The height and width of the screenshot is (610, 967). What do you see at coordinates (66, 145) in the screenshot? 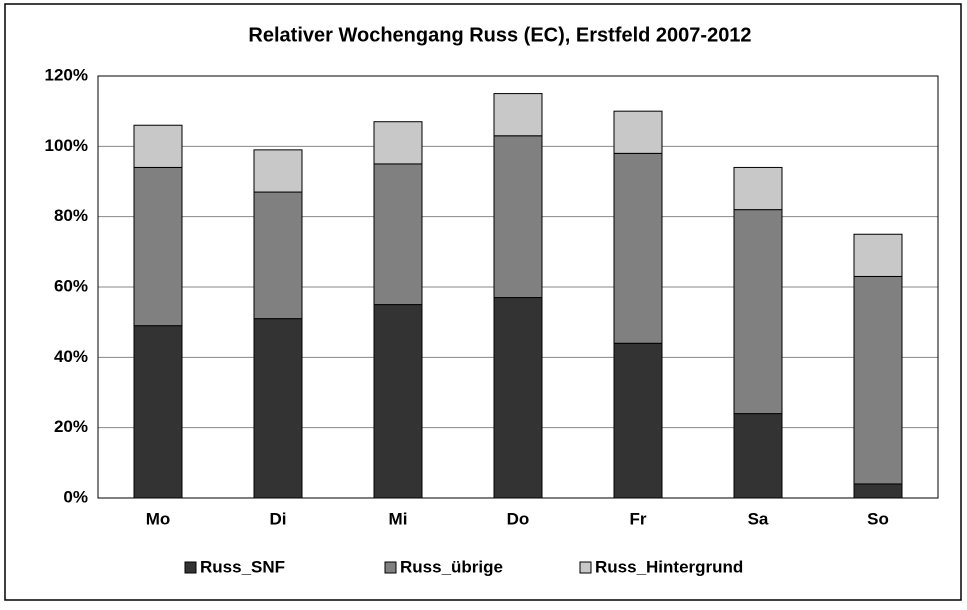
I see `y-tick-label: 100%` at bounding box center [66, 145].